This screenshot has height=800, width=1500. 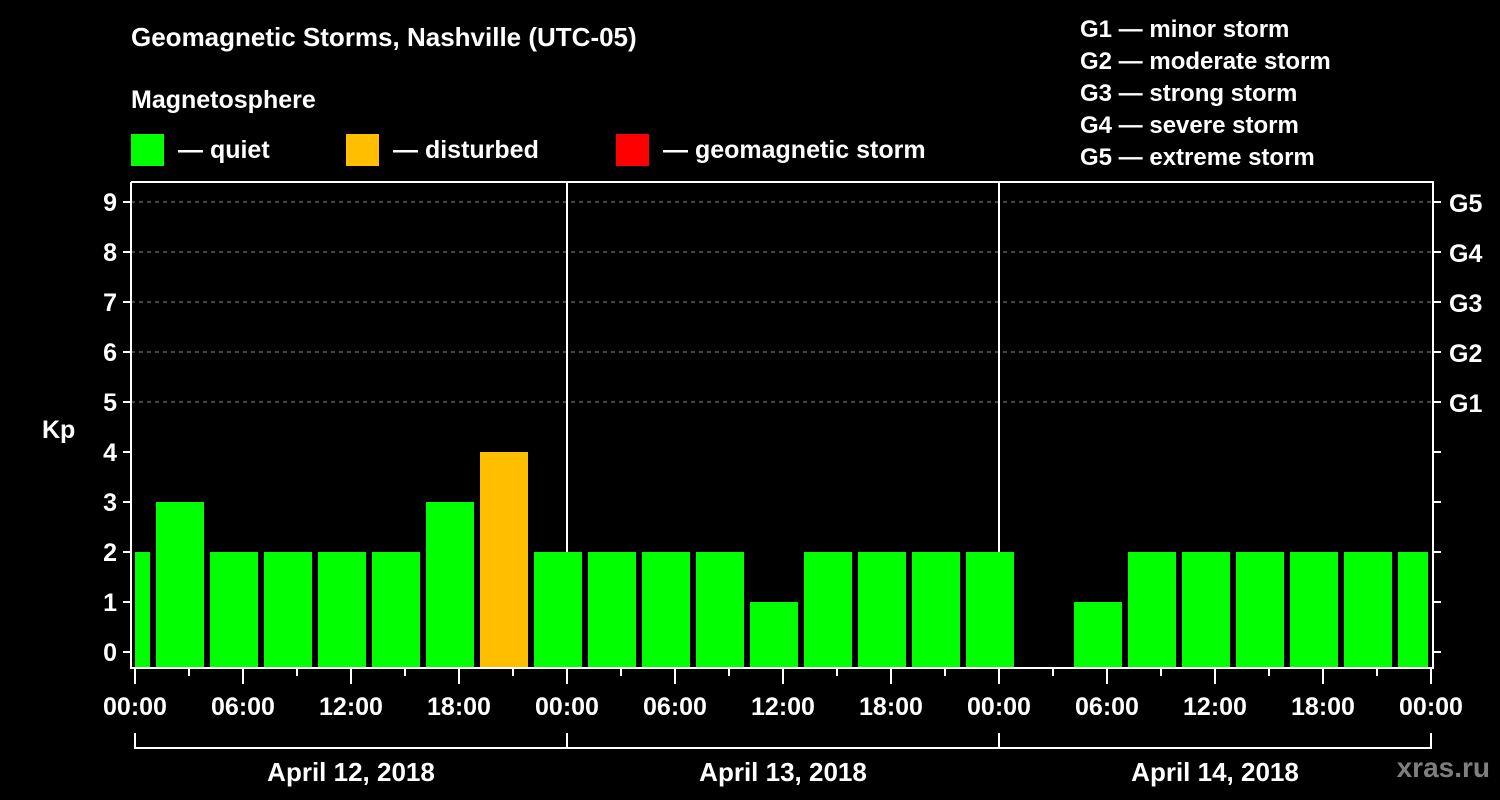 What do you see at coordinates (110, 553) in the screenshot?
I see `y-tick-label: 2` at bounding box center [110, 553].